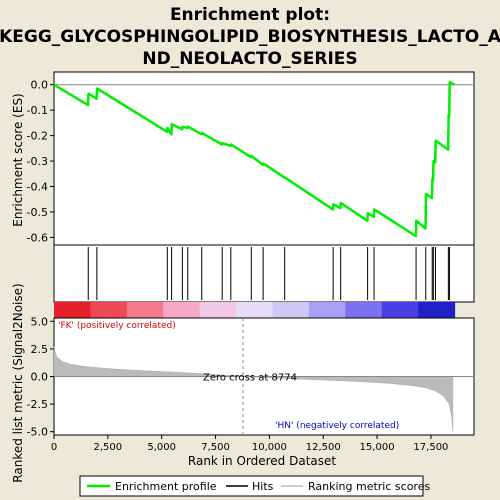 This screenshot has width=500, height=500. Describe the element at coordinates (37, 136) in the screenshot. I see `es-y-tick-label: -0.2` at that location.